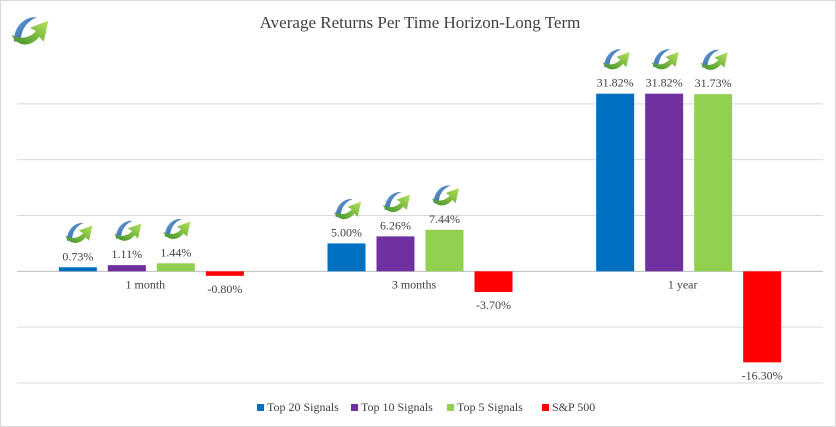  What do you see at coordinates (395, 225) in the screenshot?
I see `data-label: 6.26%` at bounding box center [395, 225].